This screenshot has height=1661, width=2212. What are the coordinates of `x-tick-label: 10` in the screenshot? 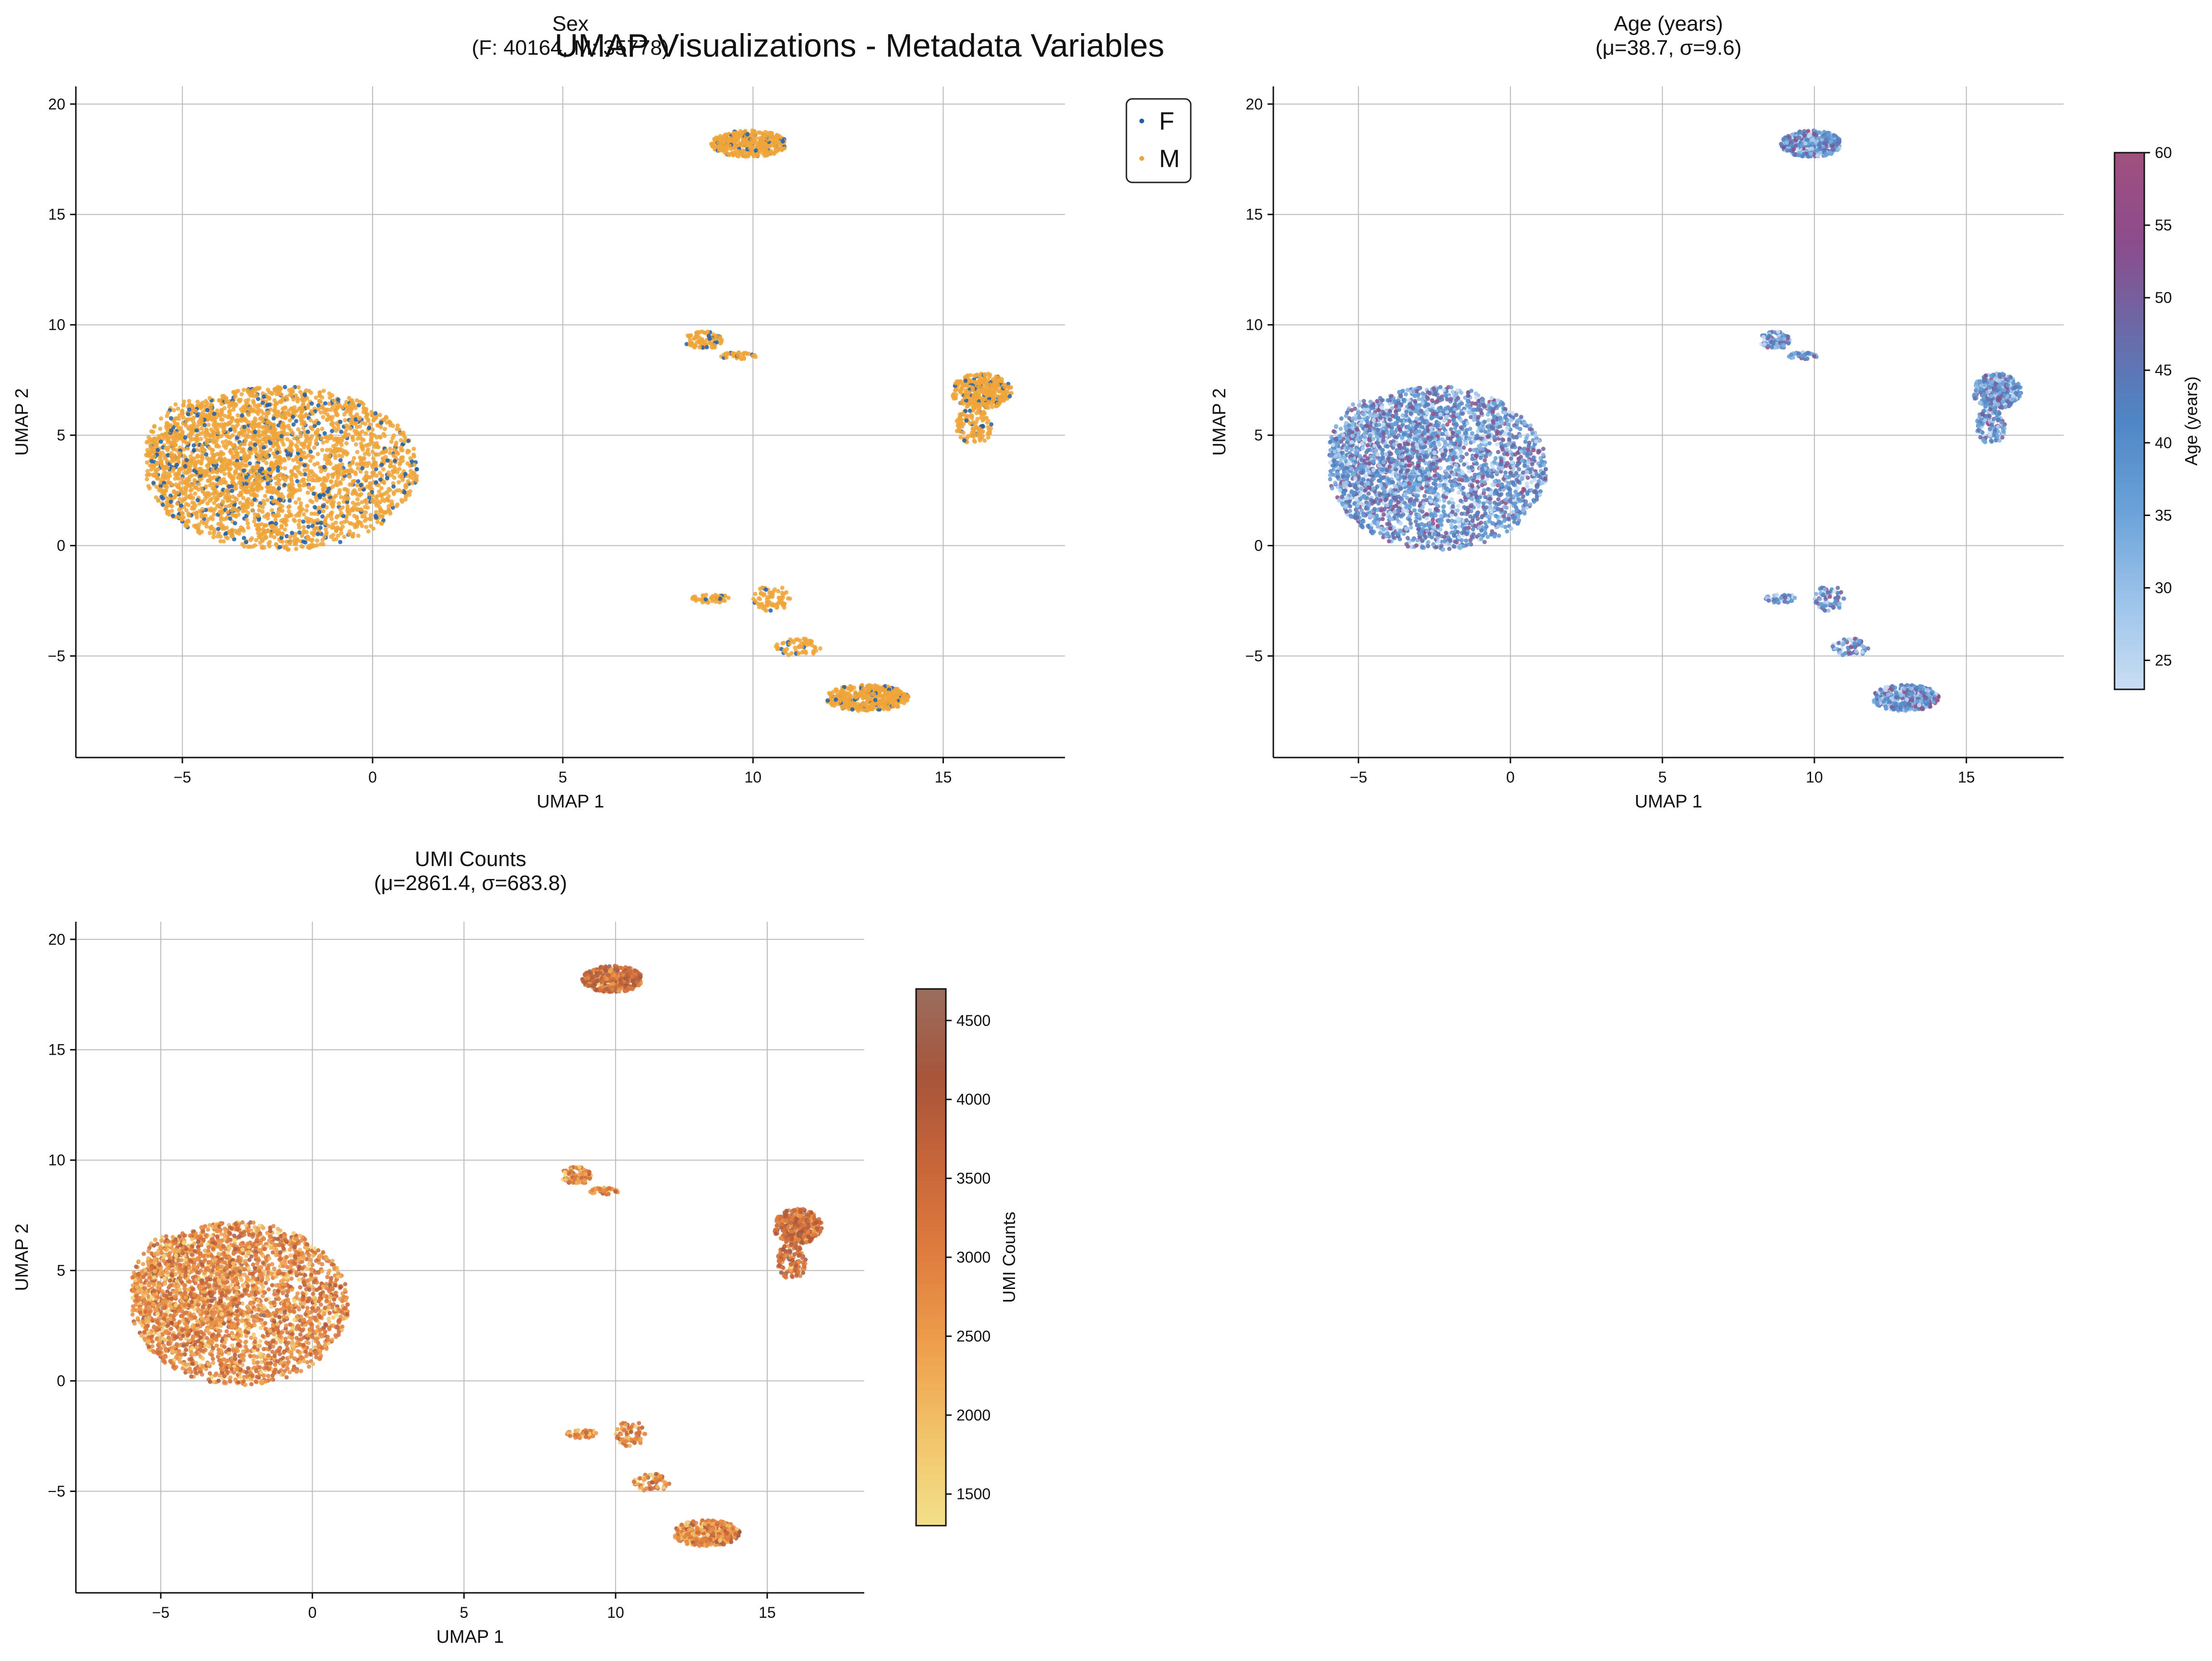 It's located at (753, 777).